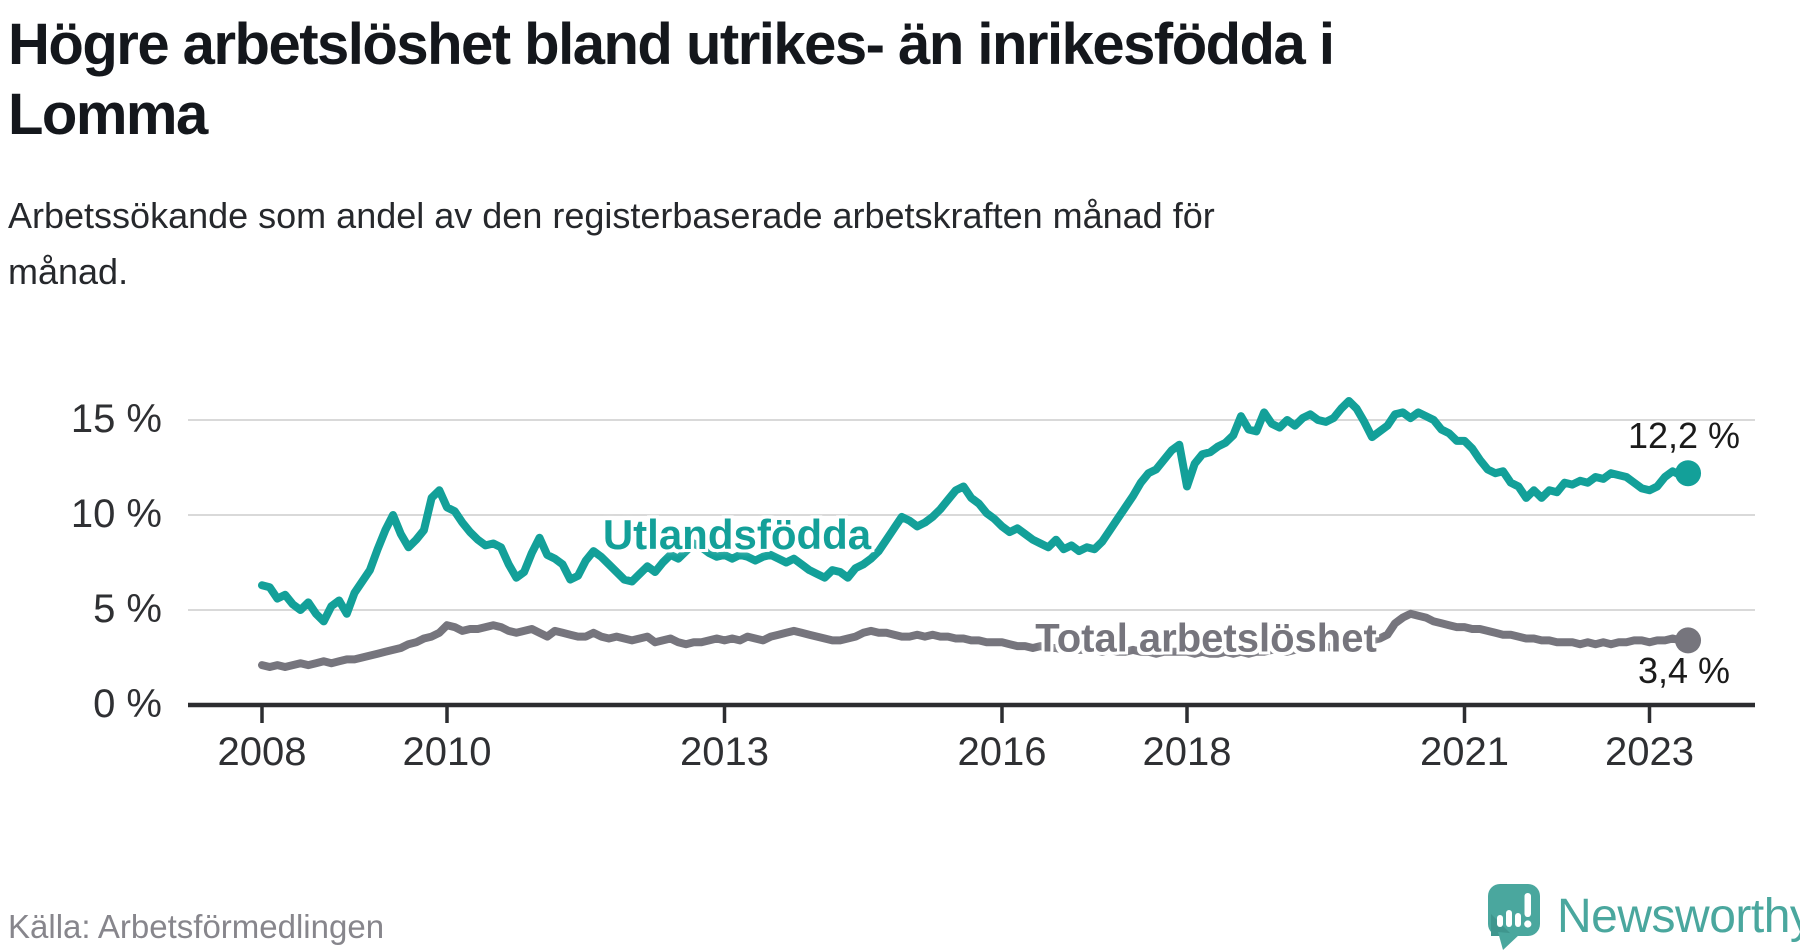 The image size is (1800, 950). What do you see at coordinates (1649, 752) in the screenshot?
I see `x-axis-label-2023: 2023` at bounding box center [1649, 752].